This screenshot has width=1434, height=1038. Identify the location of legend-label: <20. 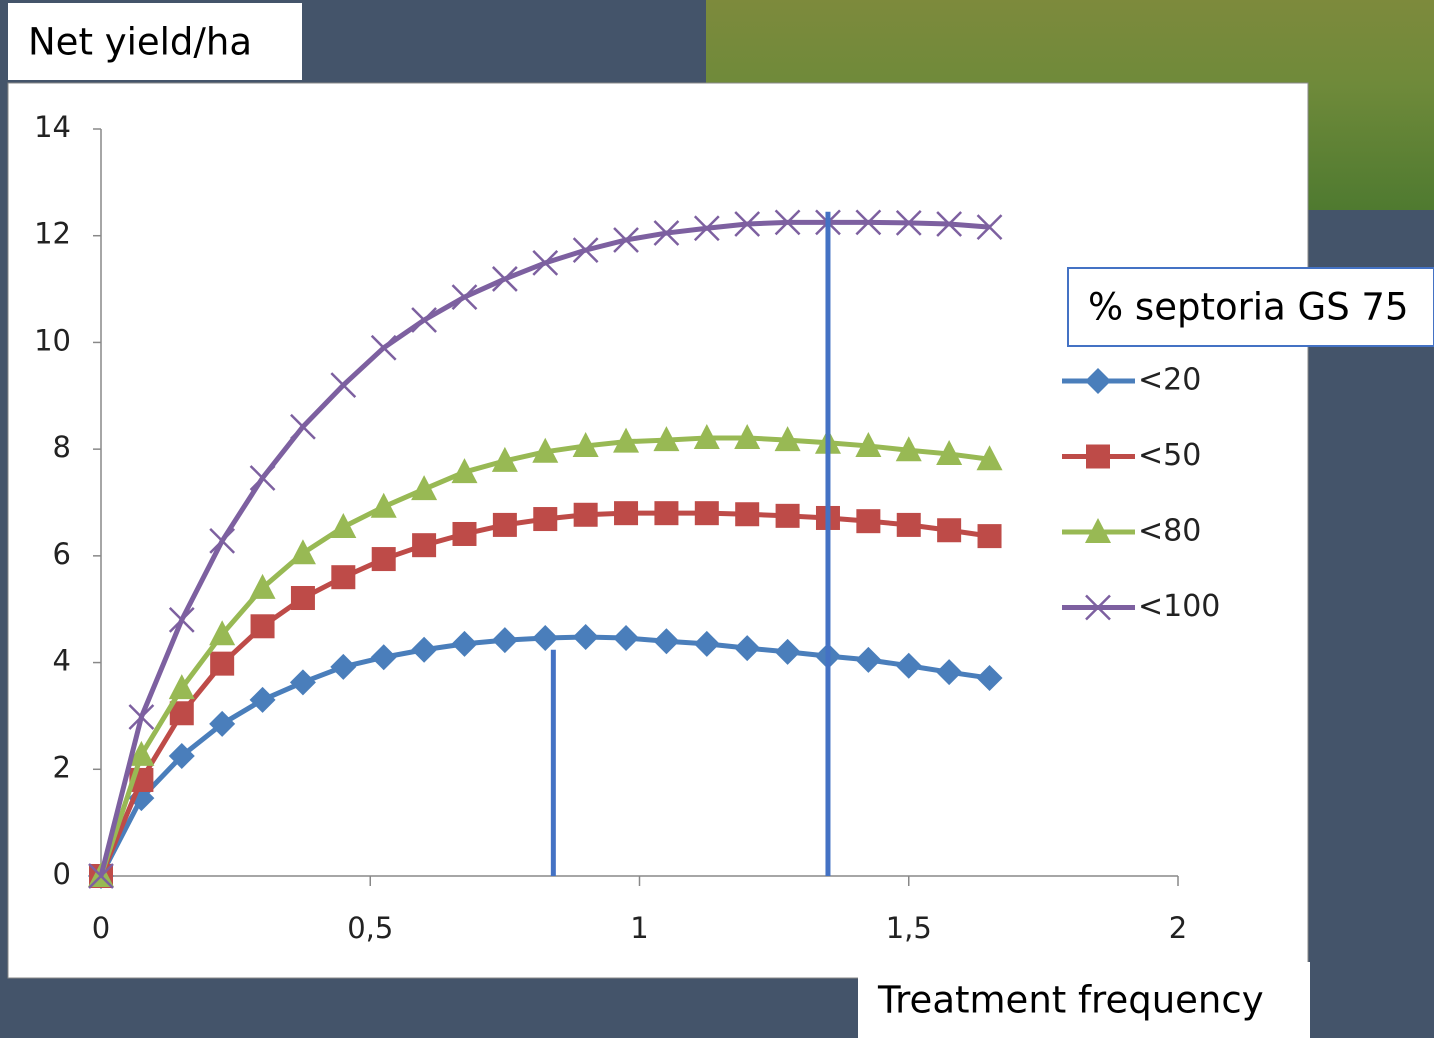
(1169, 380).